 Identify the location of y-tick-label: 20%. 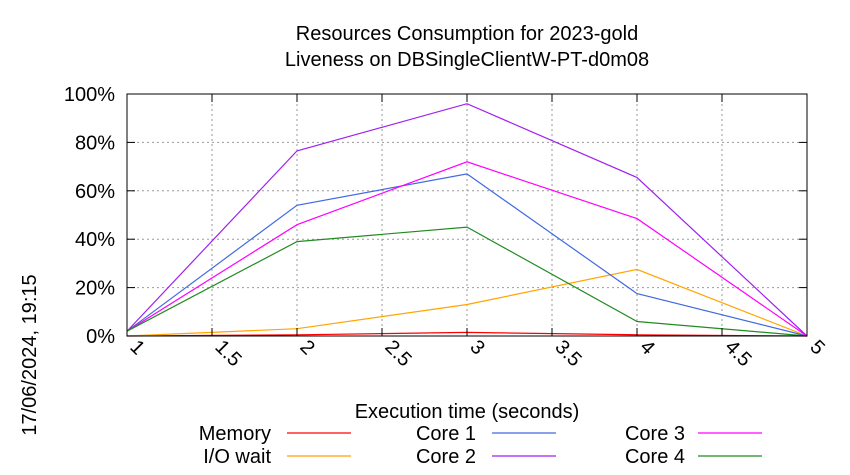
(95, 289).